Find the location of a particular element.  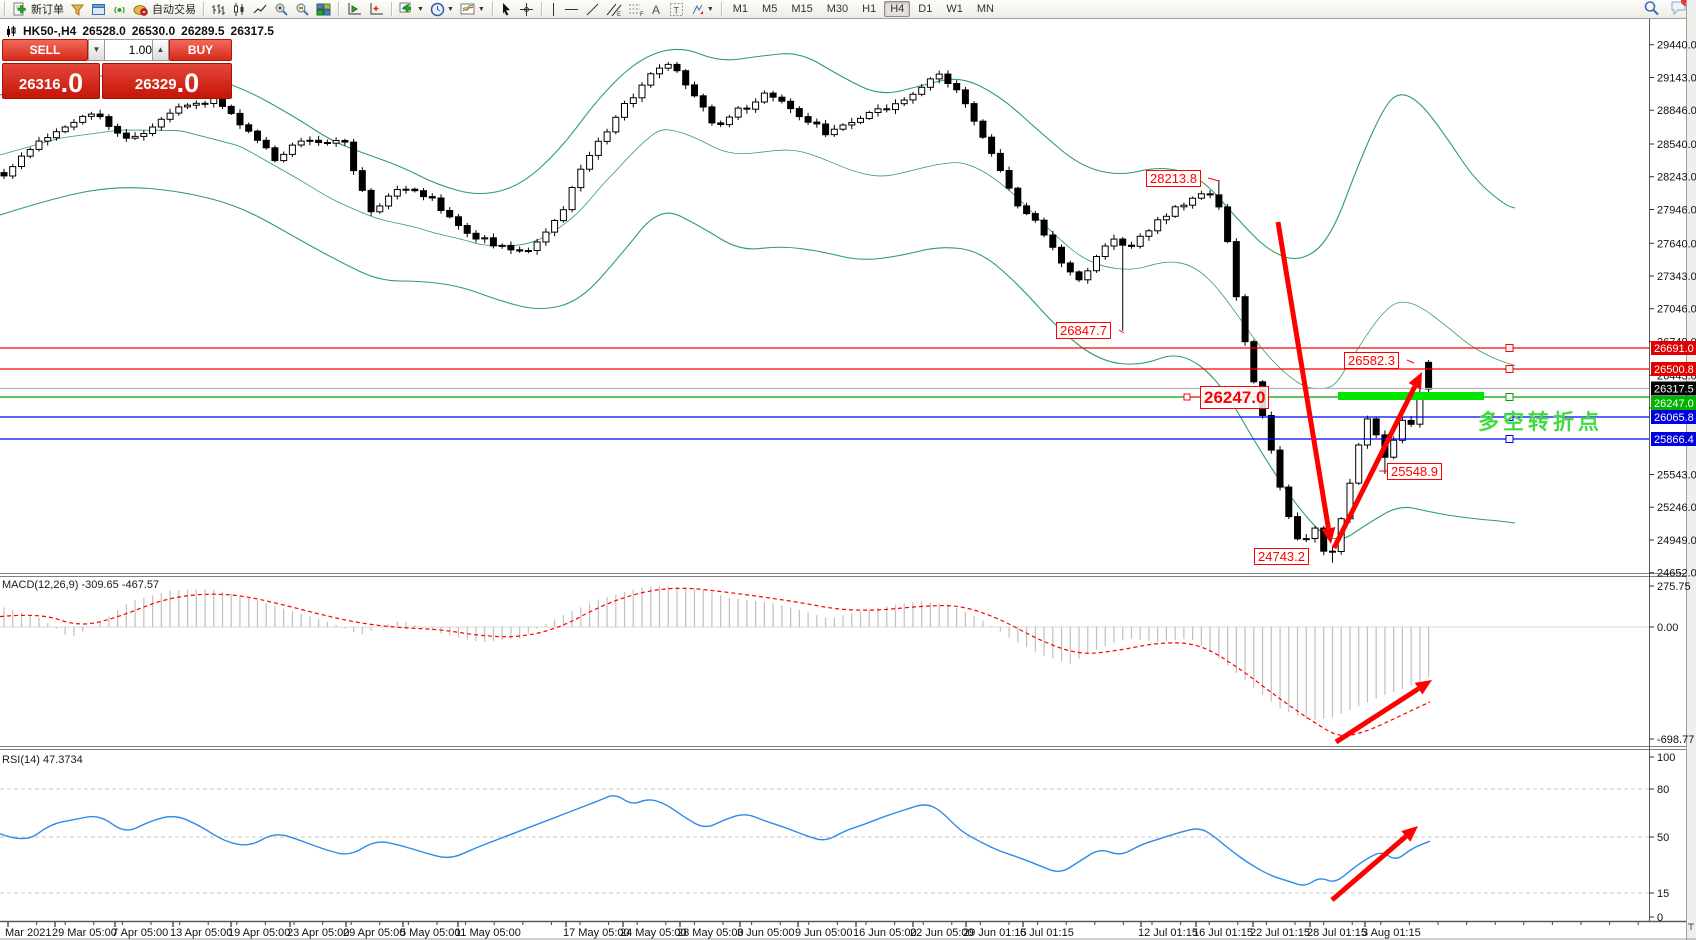

timeframe-button-d1: D1 is located at coordinates (925, 9).